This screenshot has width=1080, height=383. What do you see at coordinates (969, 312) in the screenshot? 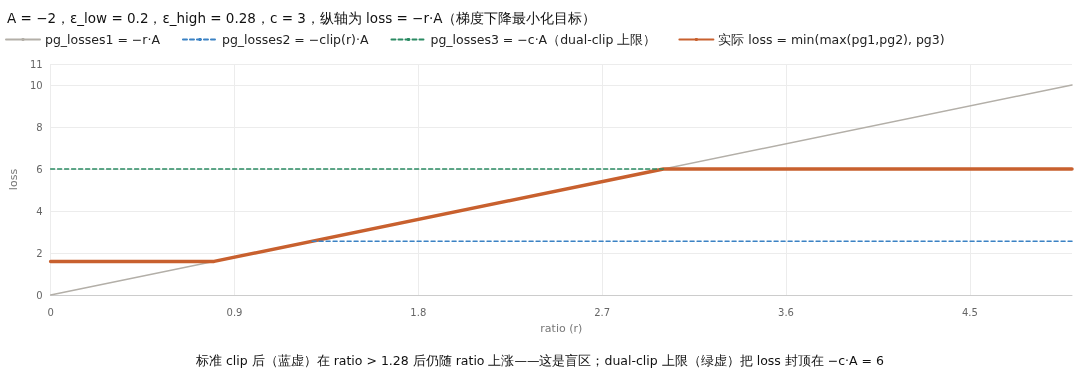
I see `x-tick-label: 4.5` at bounding box center [969, 312].